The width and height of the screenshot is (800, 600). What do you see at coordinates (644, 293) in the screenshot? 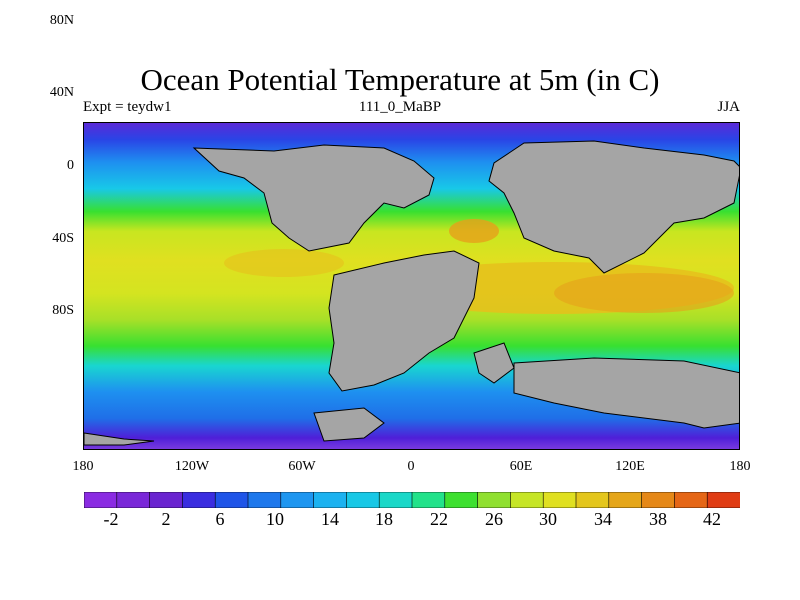
I see `warm-patch-pacific` at bounding box center [644, 293].